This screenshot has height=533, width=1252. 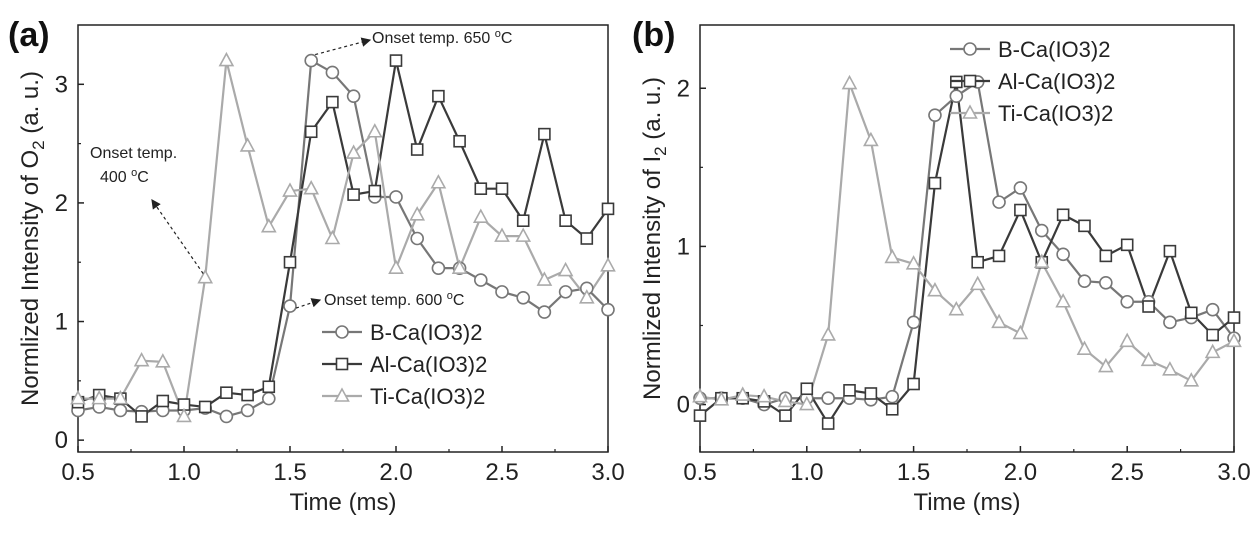 What do you see at coordinates (32, 238) in the screenshot?
I see `y-axis-label: Normlized Intensity of O2 (a. u.)` at bounding box center [32, 238].